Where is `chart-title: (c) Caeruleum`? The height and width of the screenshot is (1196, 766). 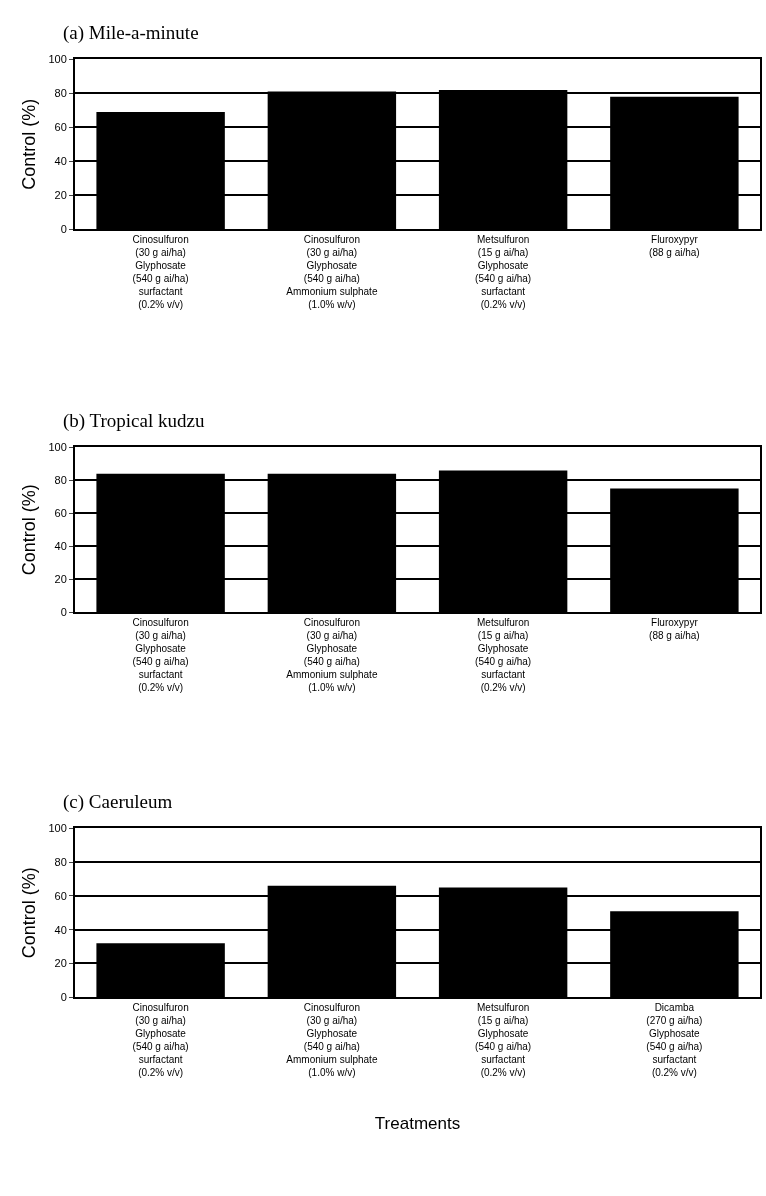
chart-title: (c) Caeruleum is located at coordinates (118, 802).